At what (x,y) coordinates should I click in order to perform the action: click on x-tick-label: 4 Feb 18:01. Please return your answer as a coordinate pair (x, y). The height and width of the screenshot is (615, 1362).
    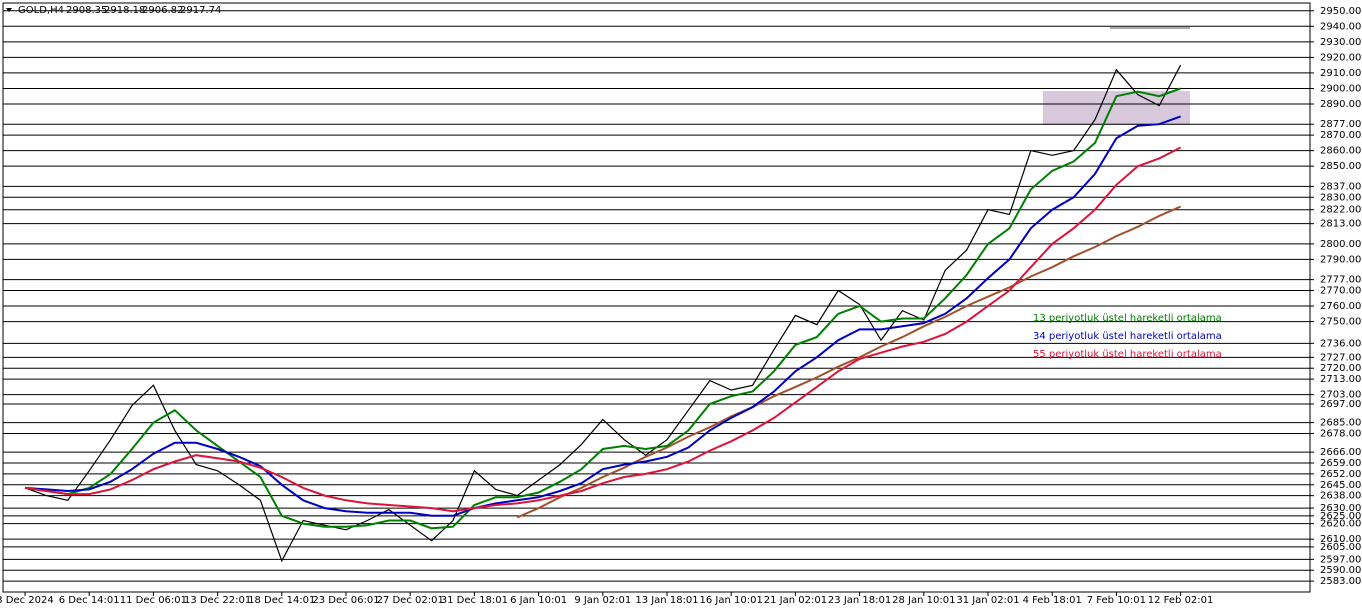
    Looking at the image, I should click on (1052, 600).